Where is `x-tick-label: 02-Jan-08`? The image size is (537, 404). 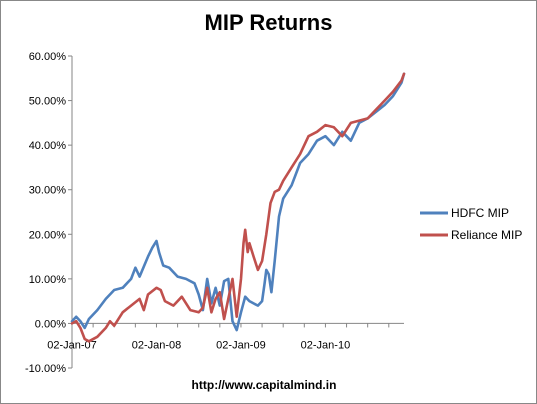 x-tick-label: 02-Jan-08 is located at coordinates (157, 345).